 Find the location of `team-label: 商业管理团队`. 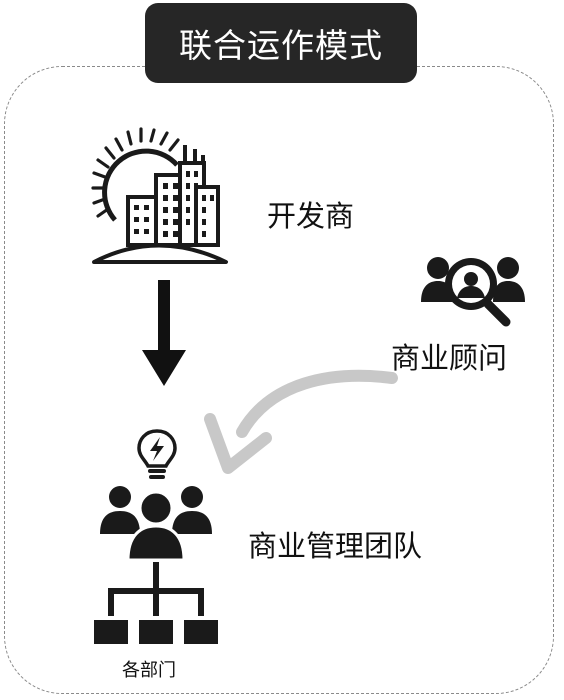

team-label: 商业管理团队 is located at coordinates (335, 546).